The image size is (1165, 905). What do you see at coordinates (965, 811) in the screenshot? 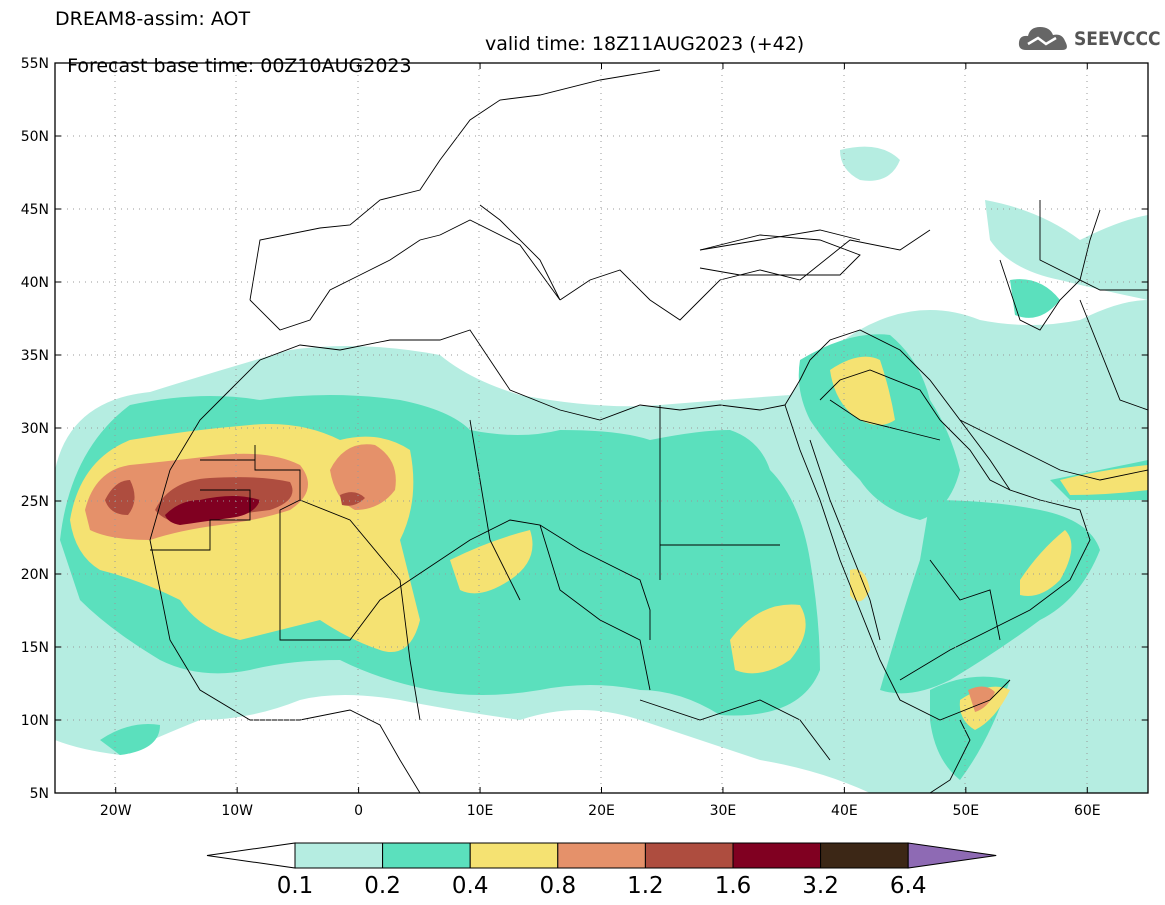
I see `lon-label: 50E` at bounding box center [965, 811].